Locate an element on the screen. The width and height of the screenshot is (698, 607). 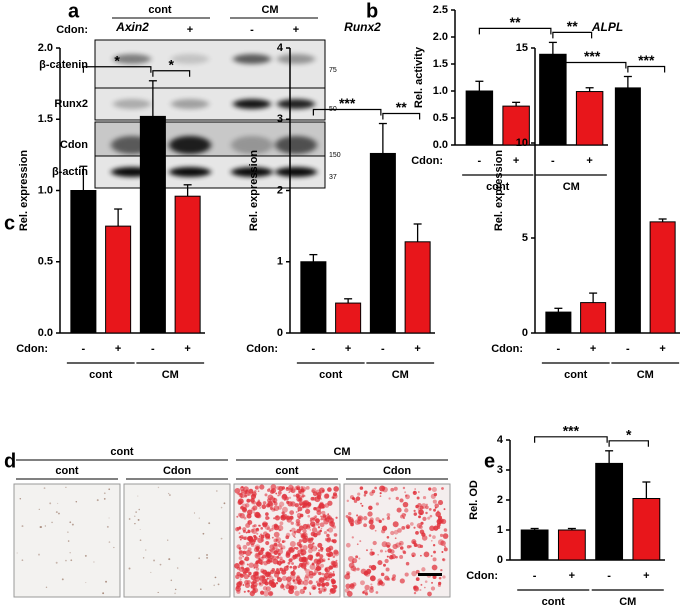
y-tick-label: 2.5 is located at coordinates (440, 10).